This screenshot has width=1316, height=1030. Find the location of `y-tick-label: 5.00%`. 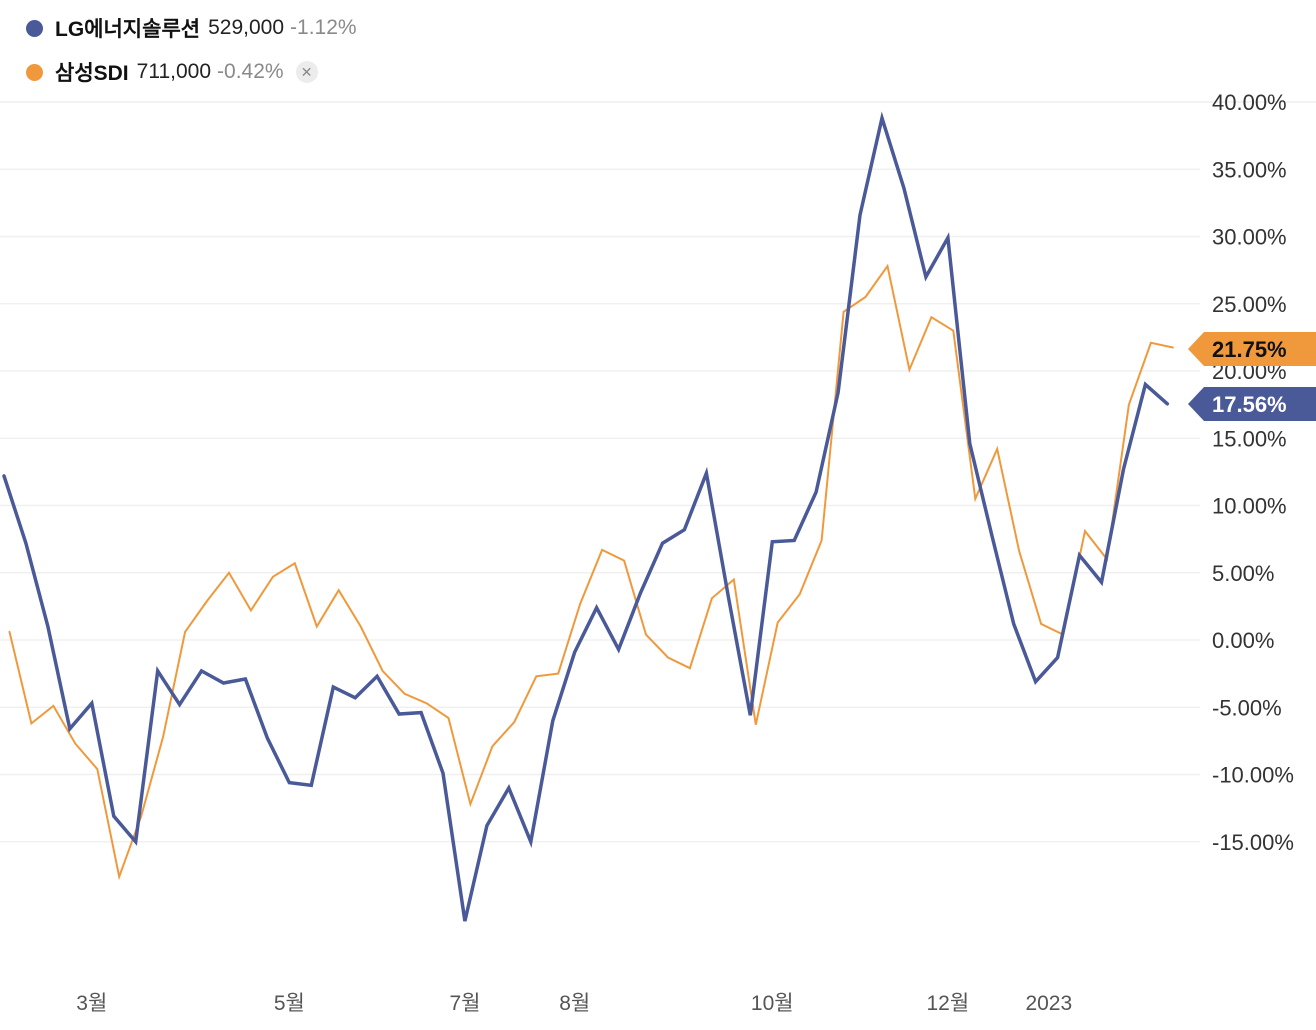

y-tick-label: 5.00% is located at coordinates (1243, 573).